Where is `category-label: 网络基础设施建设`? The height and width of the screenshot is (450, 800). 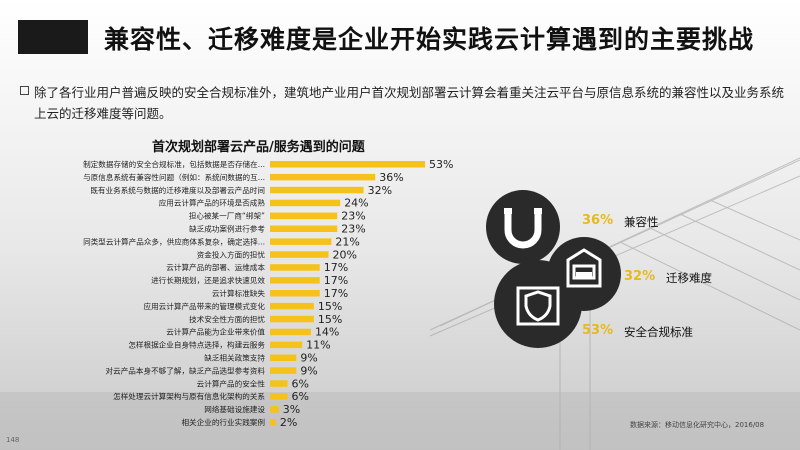
category-label: 网络基础设施建设 is located at coordinates (234, 409).